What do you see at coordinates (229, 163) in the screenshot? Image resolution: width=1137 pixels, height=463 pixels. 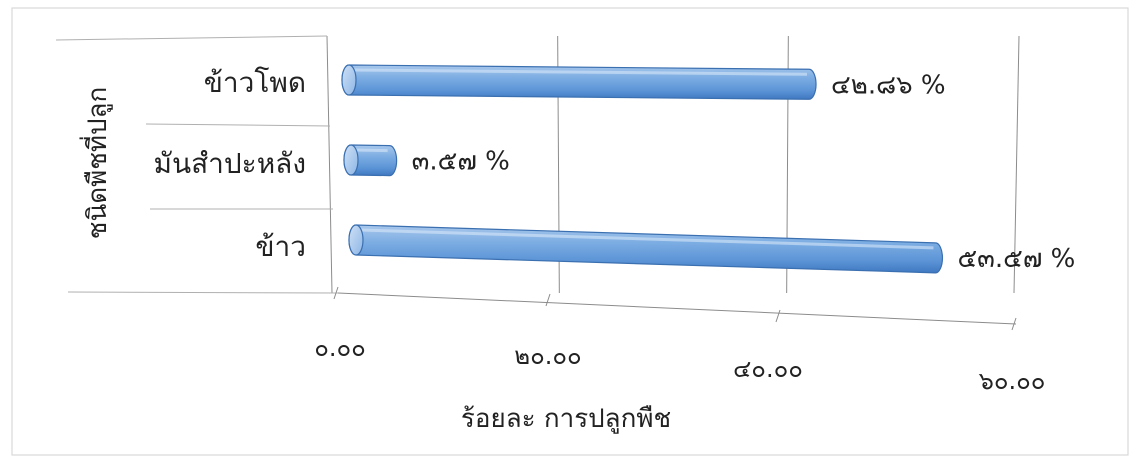 I see `category-label: มันสำปะหลัง` at bounding box center [229, 163].